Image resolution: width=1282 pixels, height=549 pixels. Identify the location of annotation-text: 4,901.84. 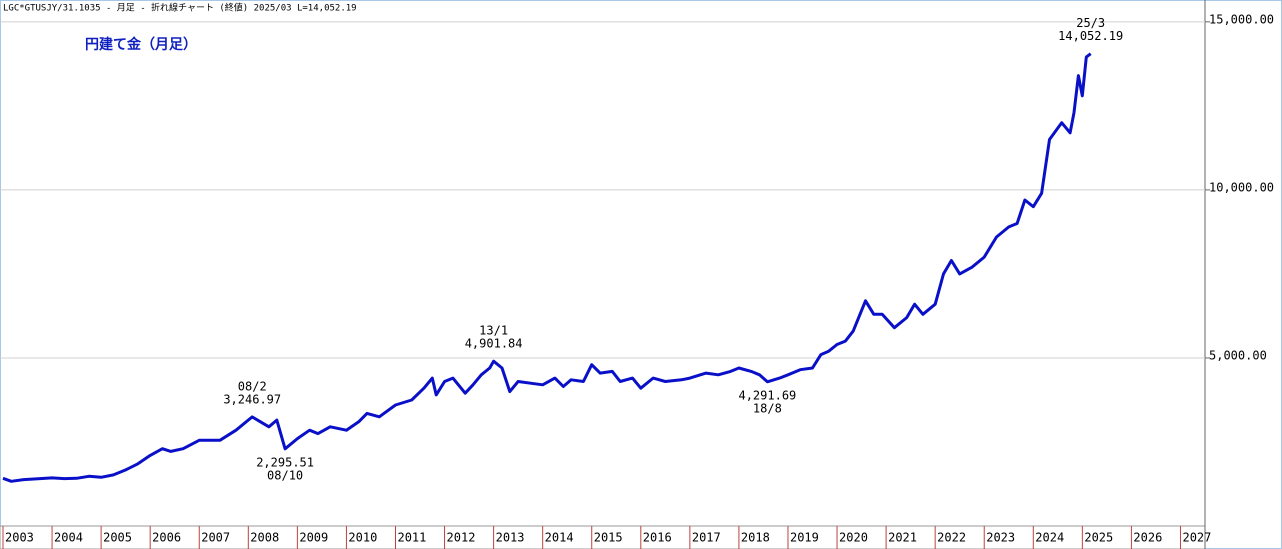
(494, 344).